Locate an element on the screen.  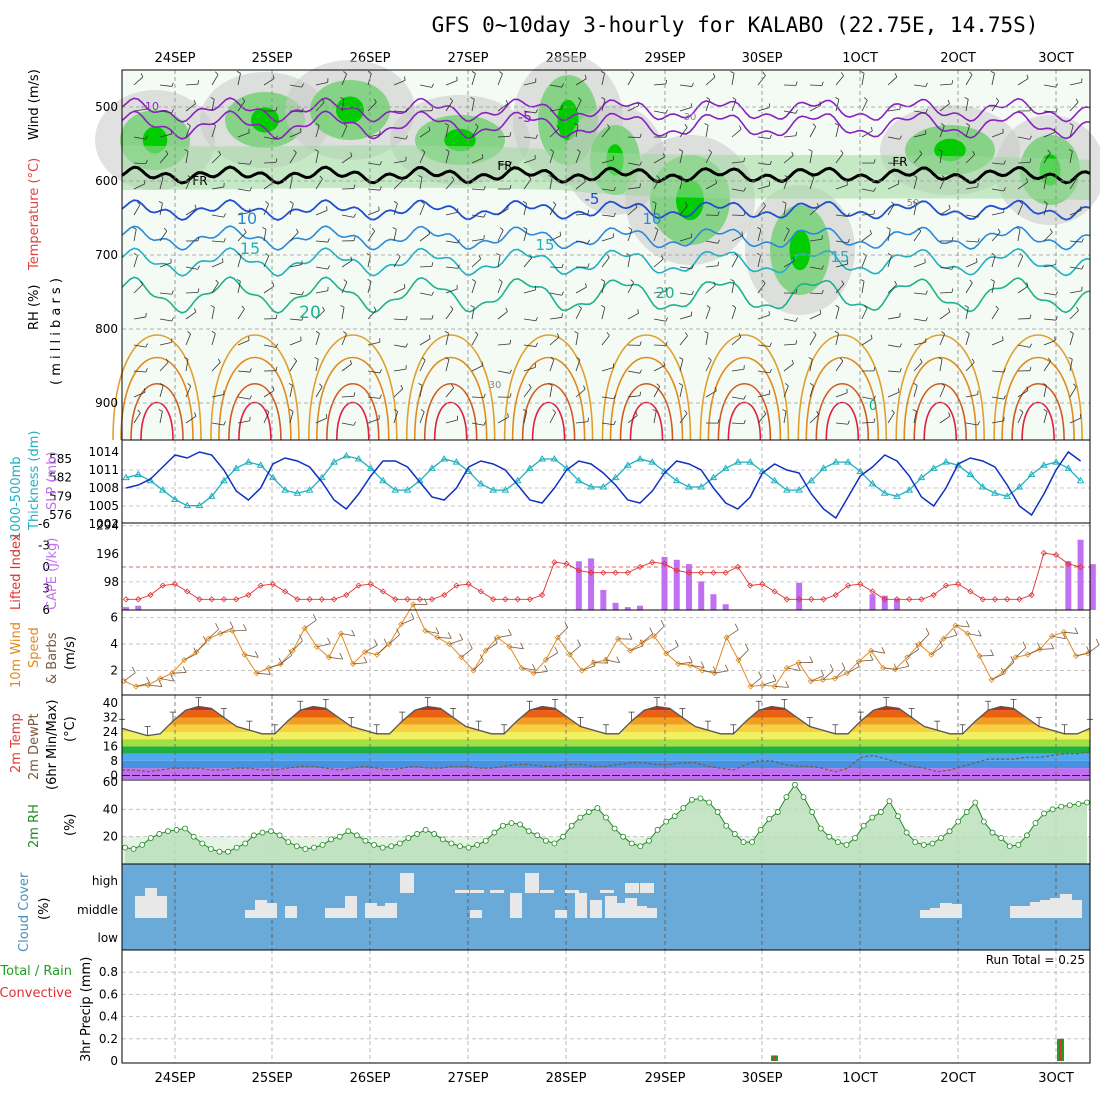
contour-label: -5 is located at coordinates (592, 199).